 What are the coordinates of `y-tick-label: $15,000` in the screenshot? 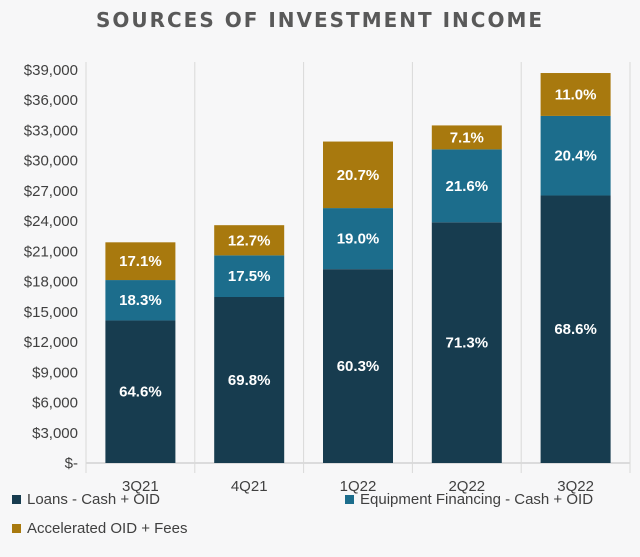 It's located at (51, 312).